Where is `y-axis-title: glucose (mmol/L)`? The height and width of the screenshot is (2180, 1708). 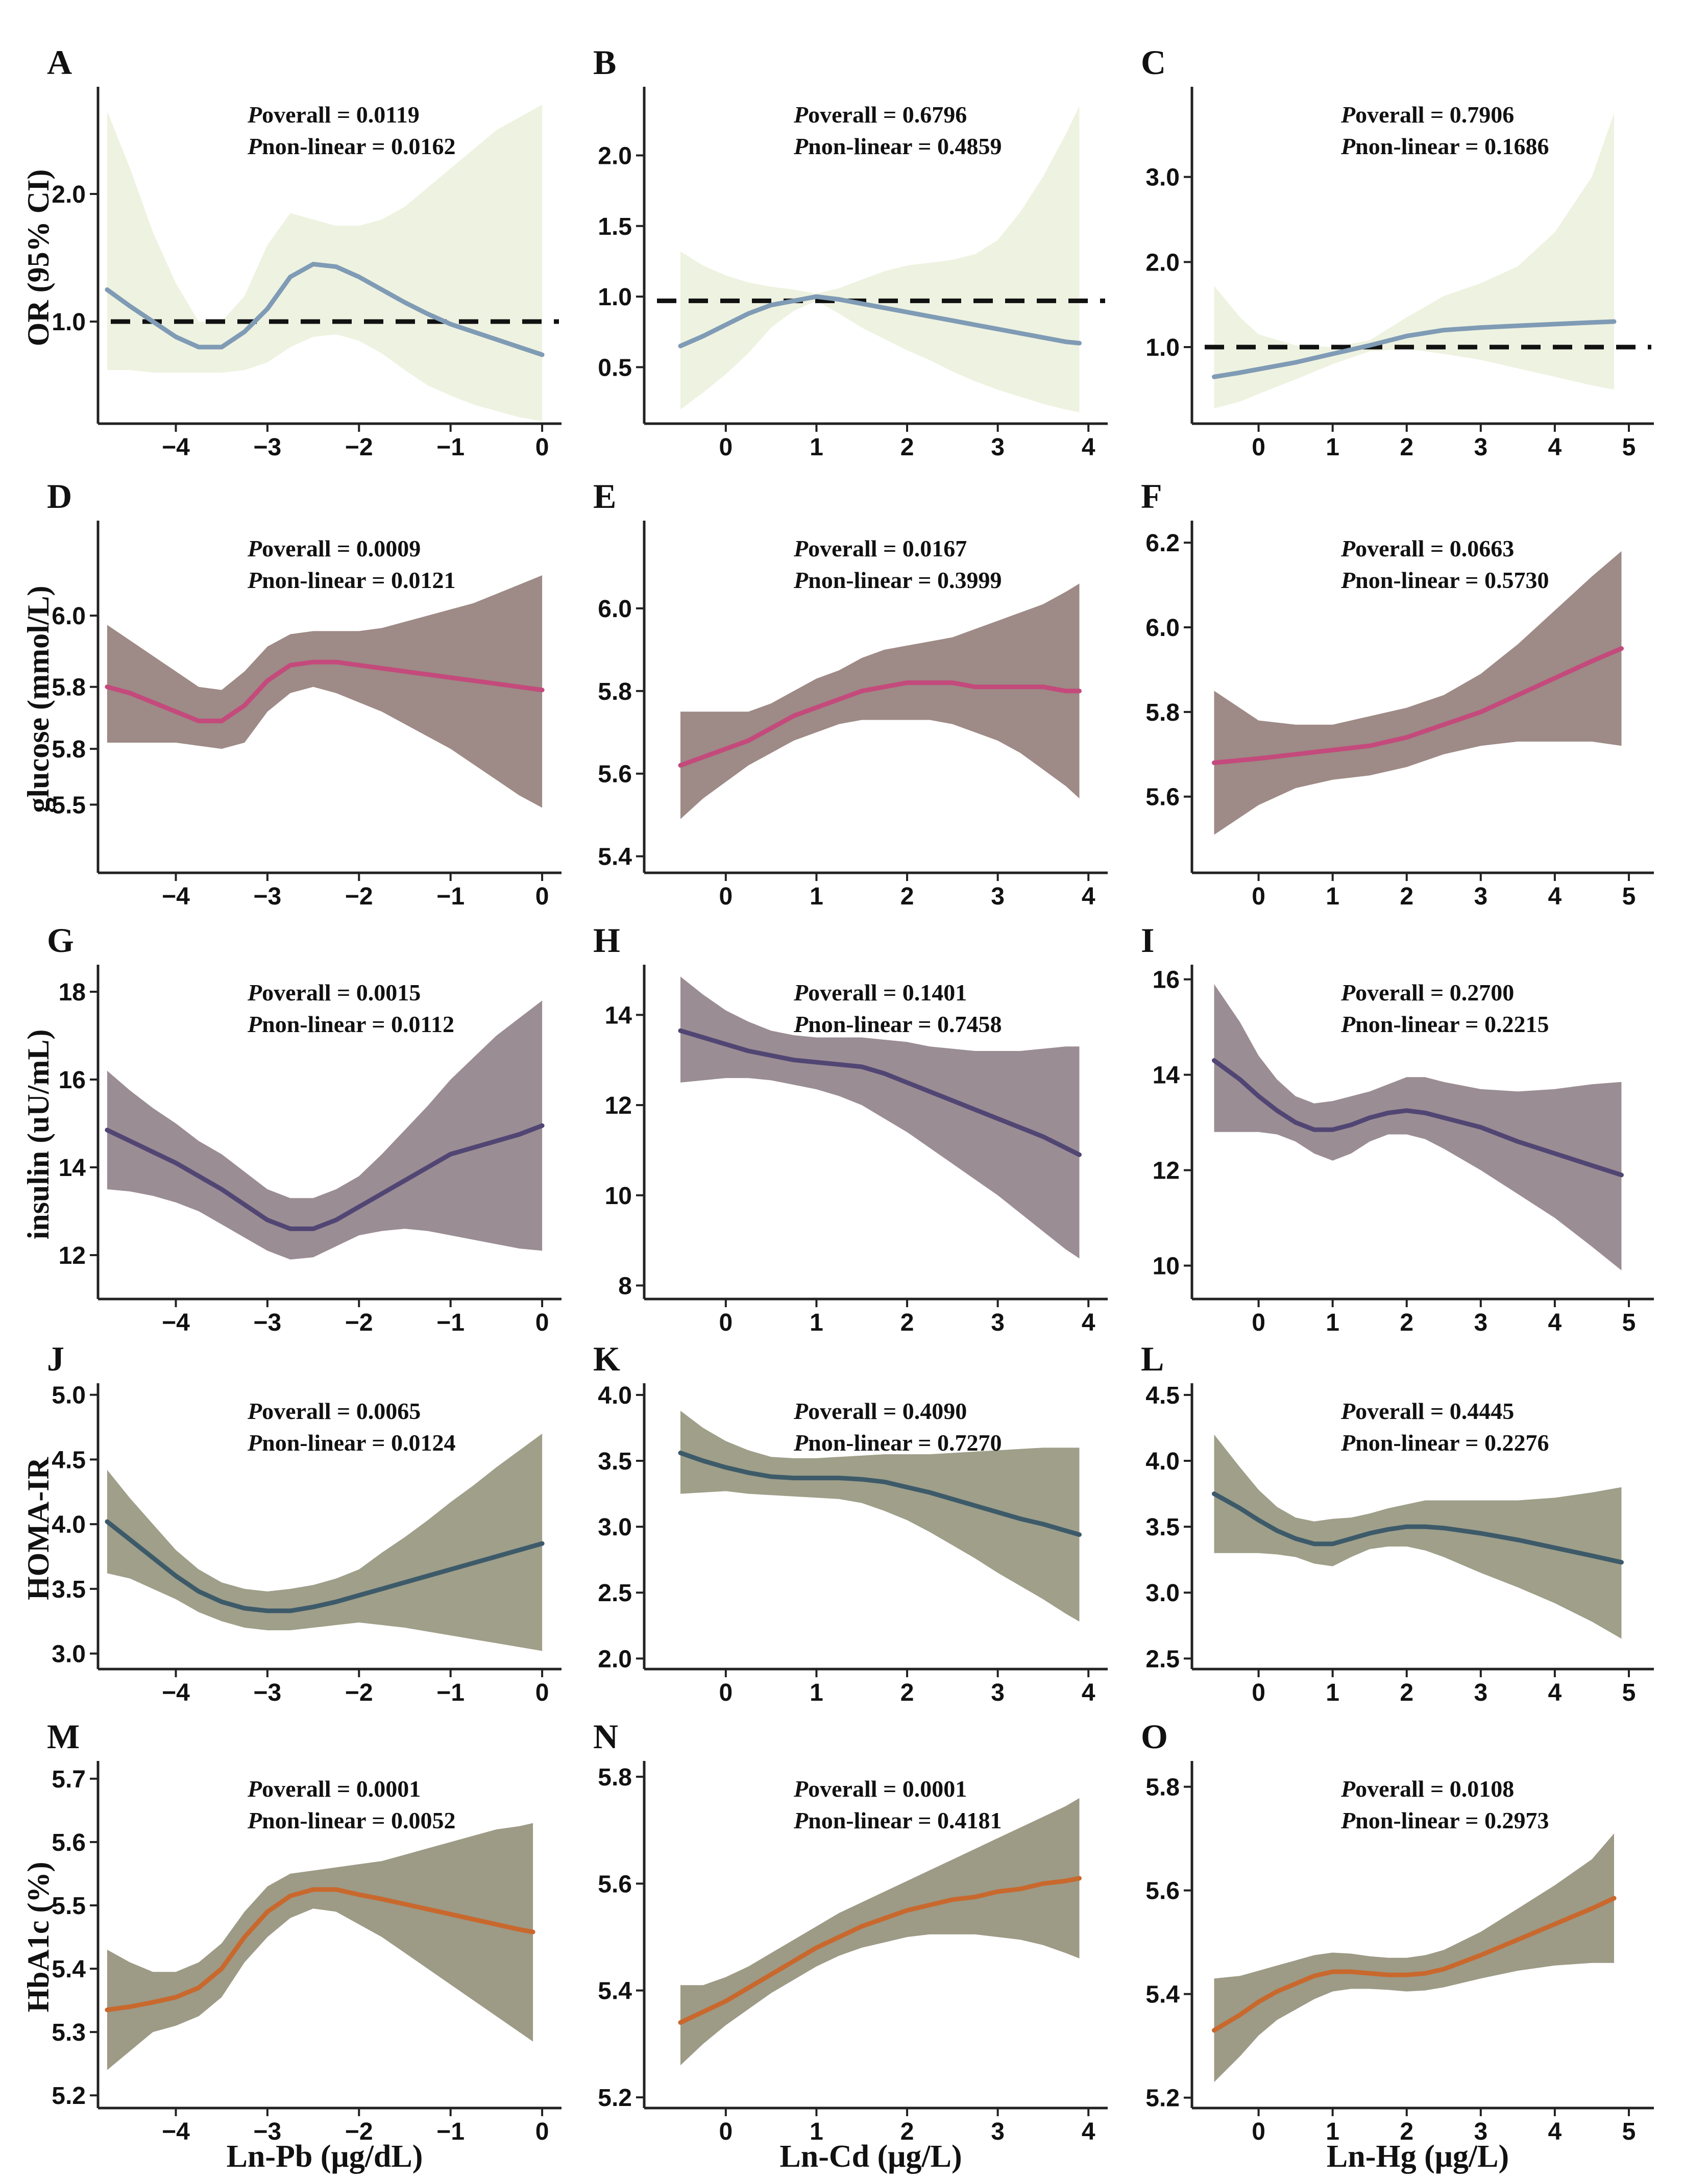 y-axis-title: glucose (mmol/L) is located at coordinates (38, 699).